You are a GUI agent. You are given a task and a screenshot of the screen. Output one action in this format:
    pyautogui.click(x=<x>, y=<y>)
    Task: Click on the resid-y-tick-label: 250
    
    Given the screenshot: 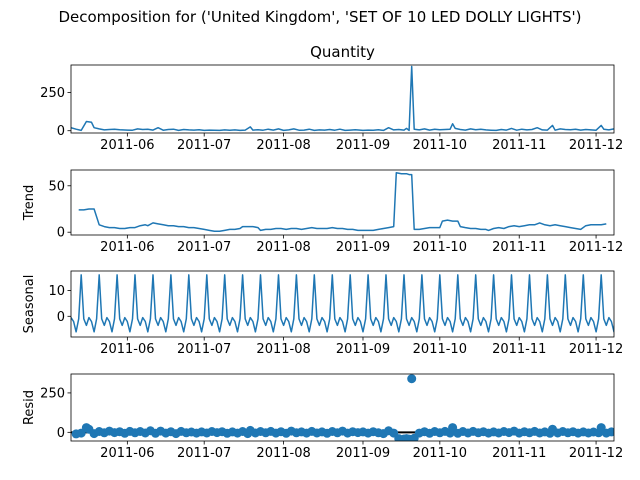 What is the action you would take?
    pyautogui.click(x=52, y=393)
    